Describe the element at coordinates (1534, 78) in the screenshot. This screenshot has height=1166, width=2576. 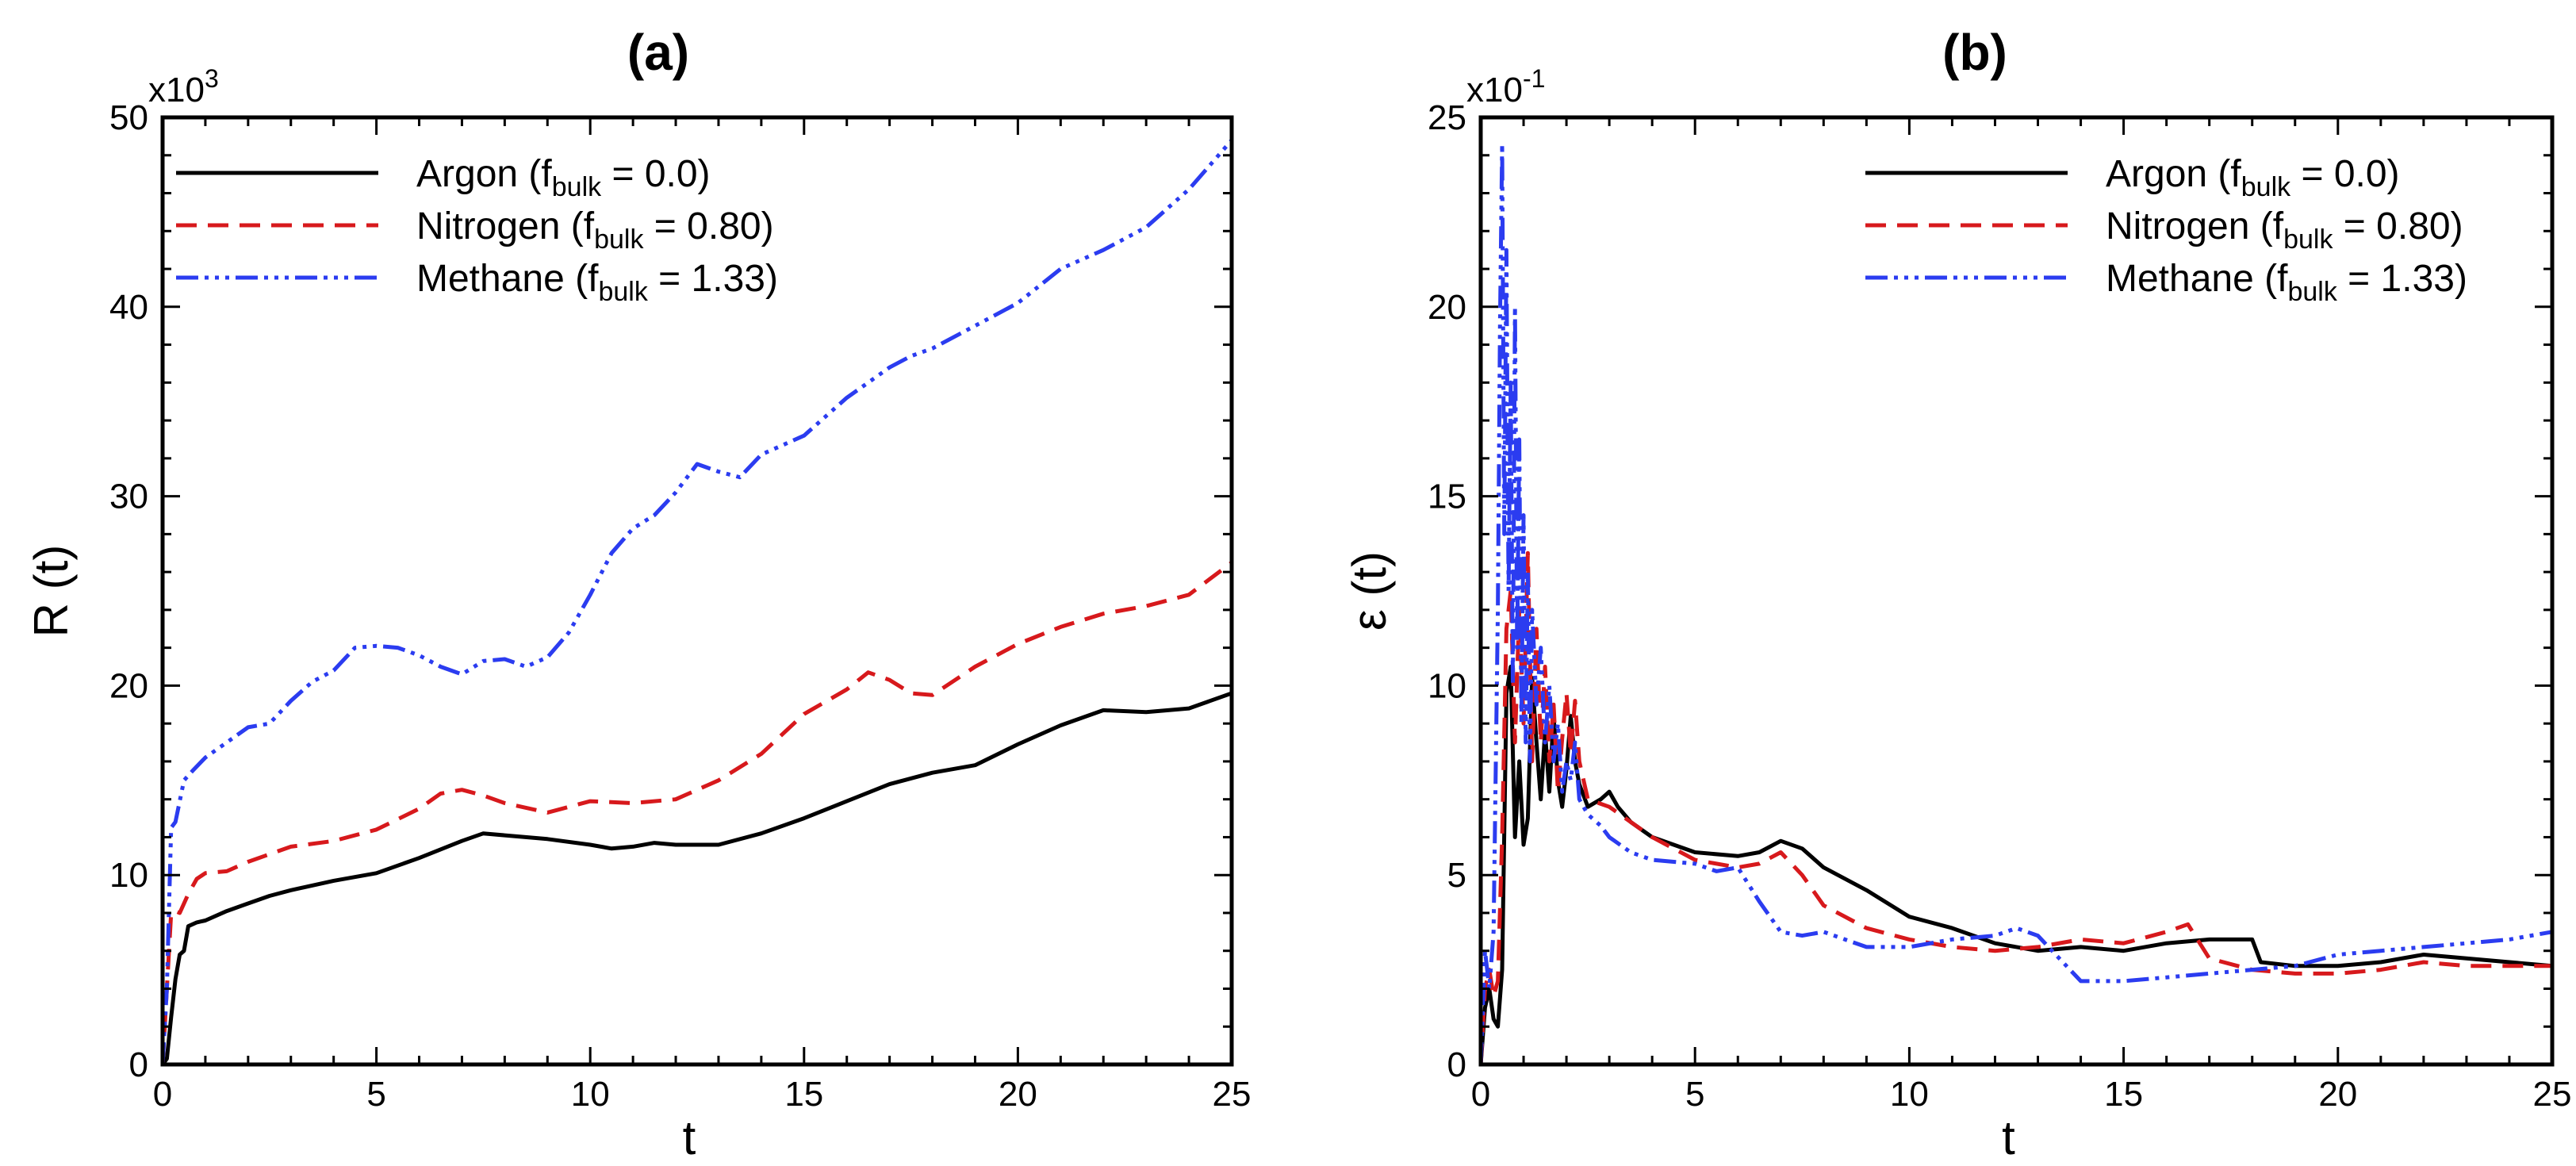
I see `y-axis-multiplier-exponent: -1` at that location.